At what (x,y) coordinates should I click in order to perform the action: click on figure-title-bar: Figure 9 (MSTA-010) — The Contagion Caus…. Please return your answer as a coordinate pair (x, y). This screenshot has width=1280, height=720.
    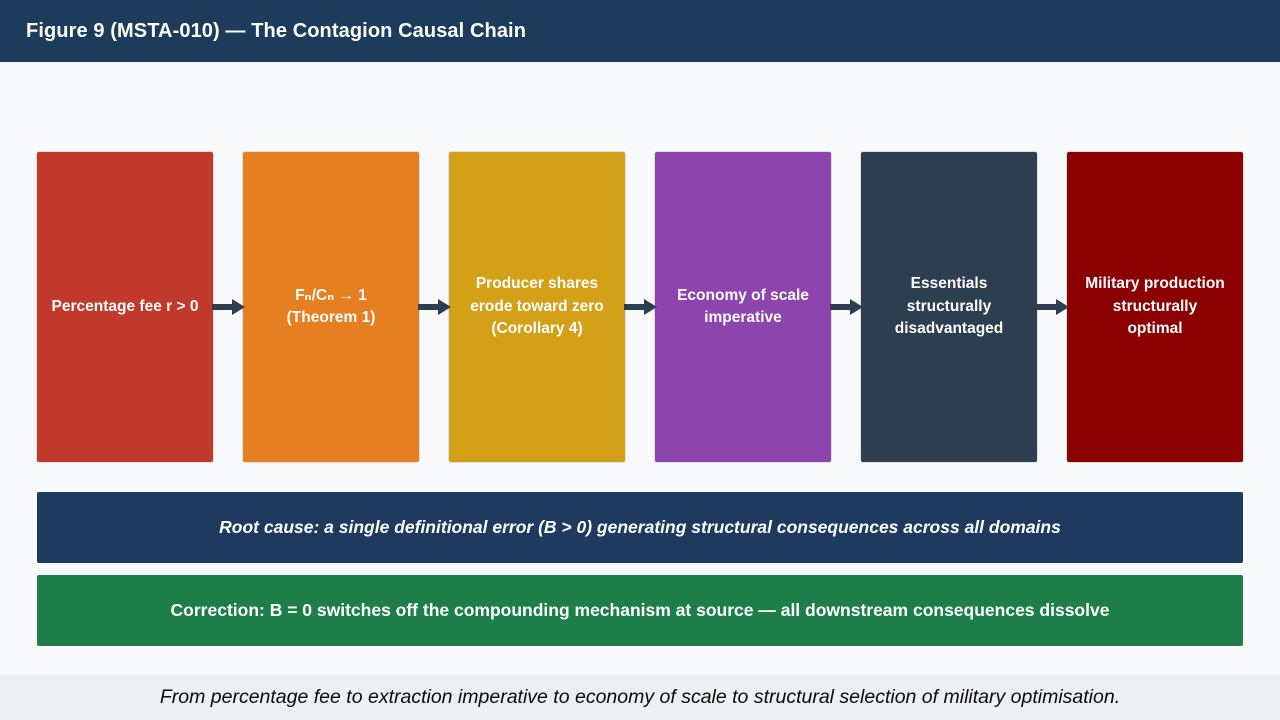
    Looking at the image, I should click on (640, 31).